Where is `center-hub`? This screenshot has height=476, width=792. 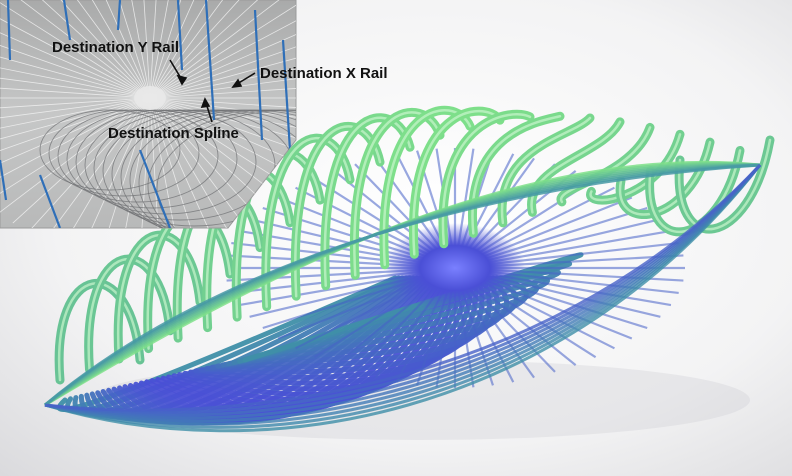
center-hub is located at coordinates (455, 268).